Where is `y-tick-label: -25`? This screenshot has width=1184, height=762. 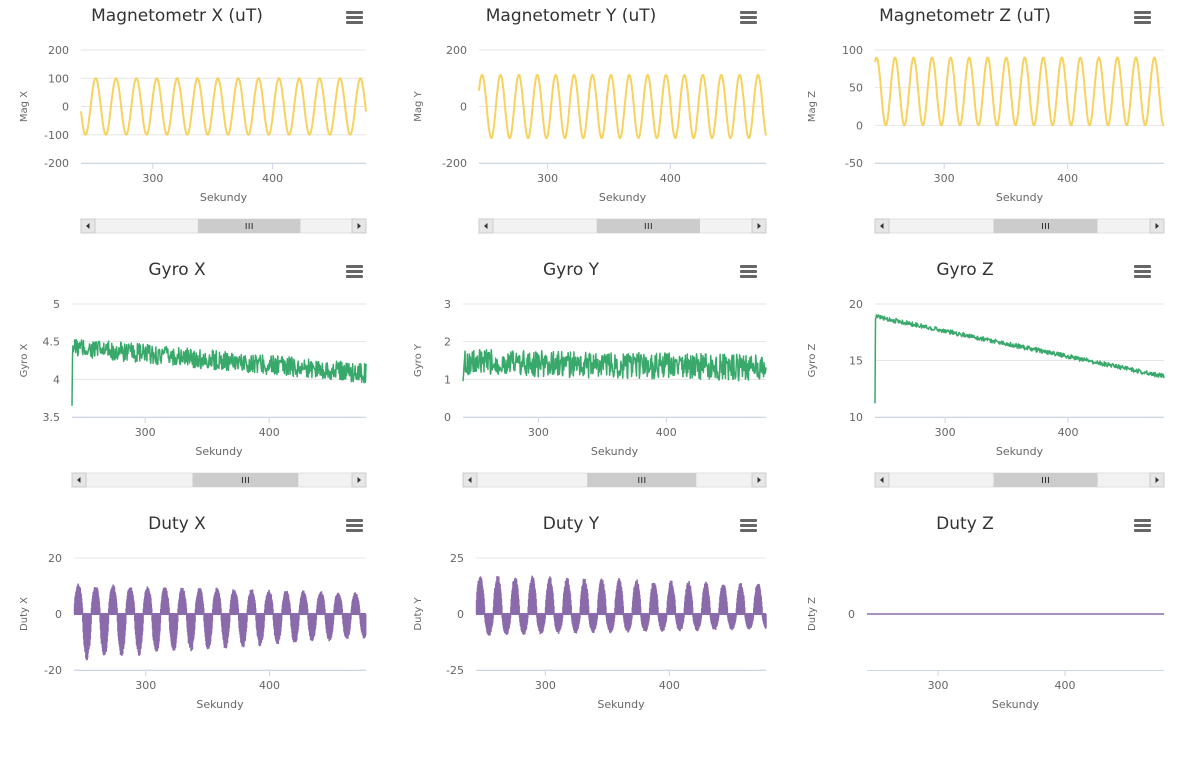 y-tick-label: -25 is located at coordinates (455, 670).